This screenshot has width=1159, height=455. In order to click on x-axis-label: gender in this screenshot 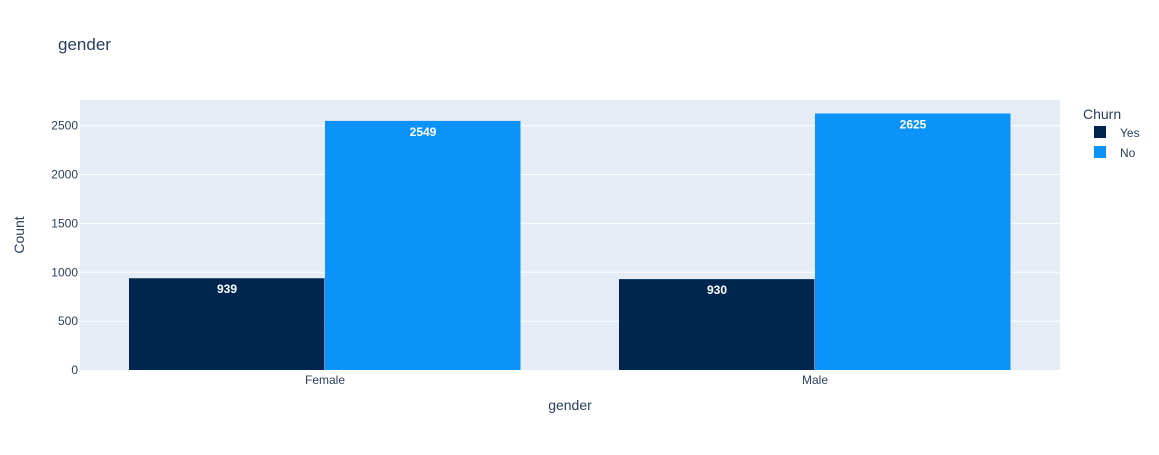, I will do `click(570, 405)`.